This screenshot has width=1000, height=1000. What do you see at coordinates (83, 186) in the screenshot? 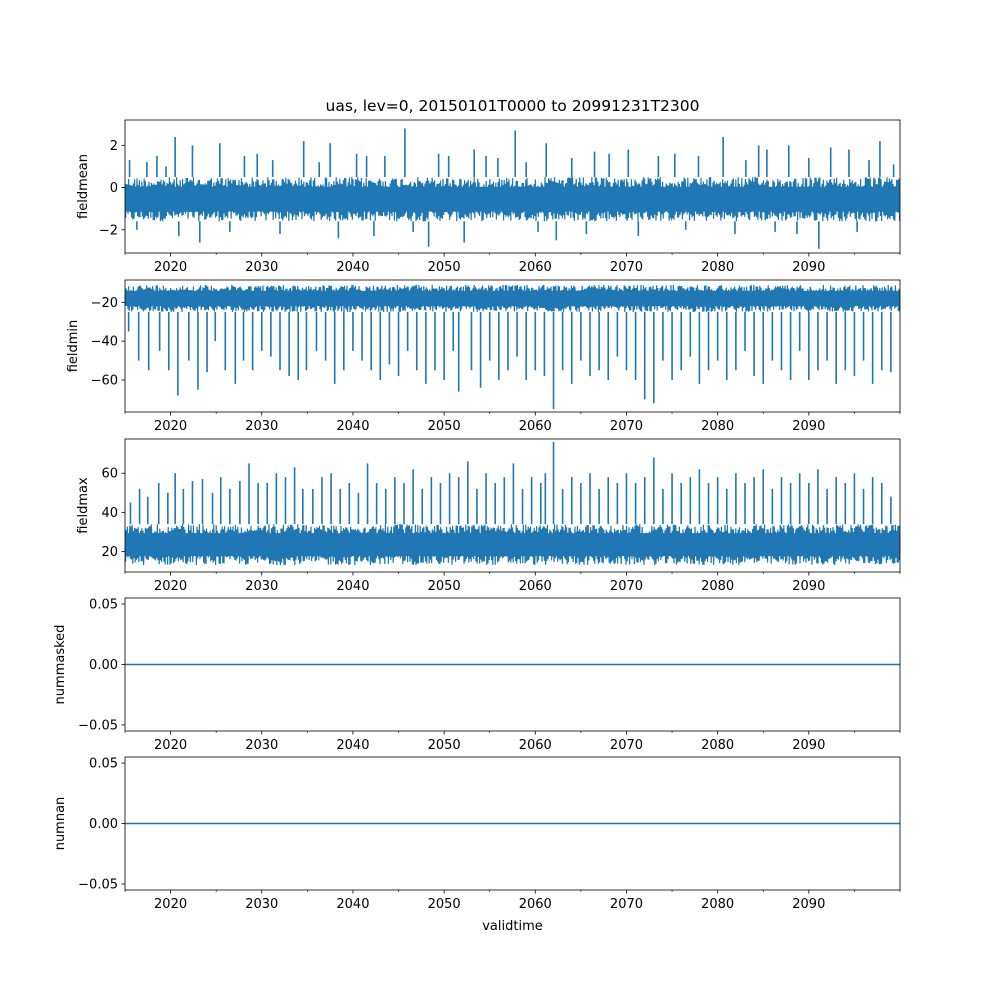
I see `y-axis-label-fieldmean: fieldmean` at bounding box center [83, 186].